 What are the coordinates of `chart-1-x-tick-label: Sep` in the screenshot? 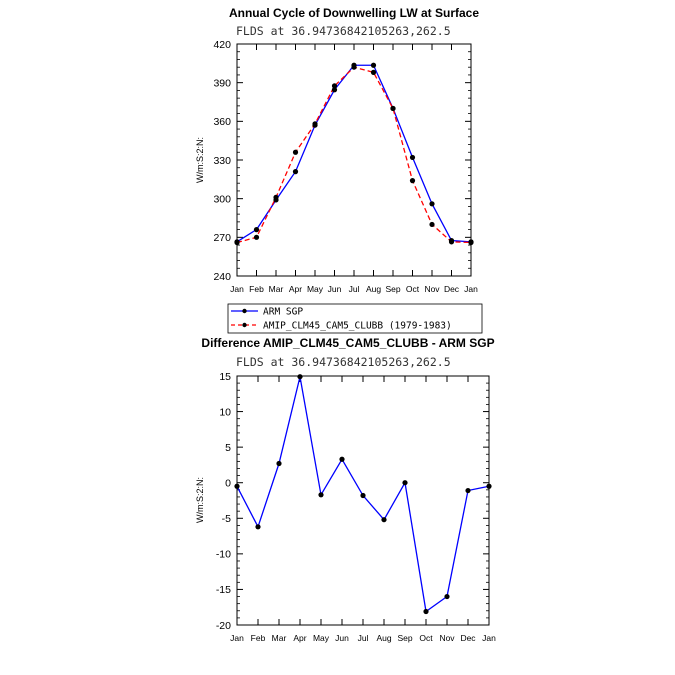 It's located at (392, 289).